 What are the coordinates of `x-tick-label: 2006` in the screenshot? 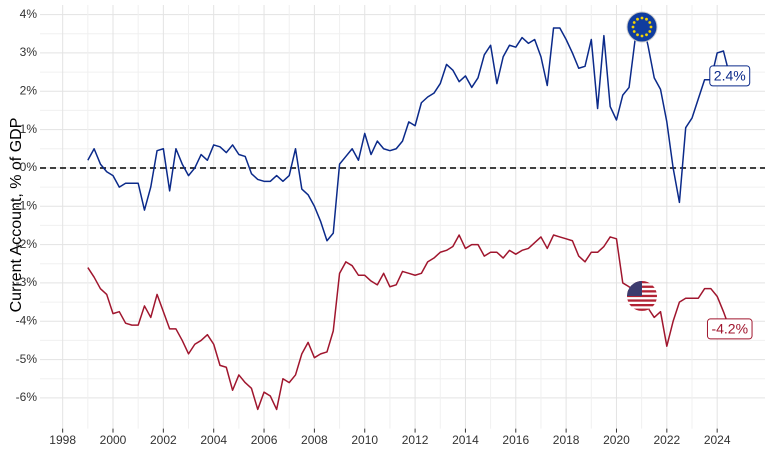 It's located at (264, 440).